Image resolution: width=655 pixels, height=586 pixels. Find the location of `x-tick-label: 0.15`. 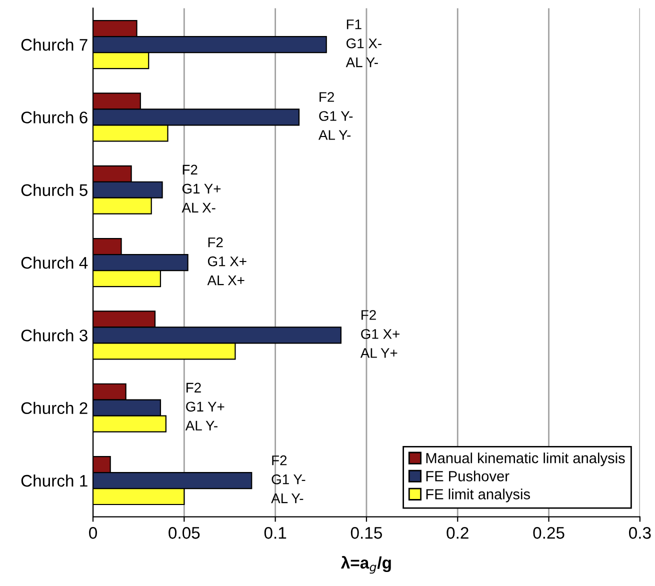

x-tick-label: 0.15 is located at coordinates (366, 533).